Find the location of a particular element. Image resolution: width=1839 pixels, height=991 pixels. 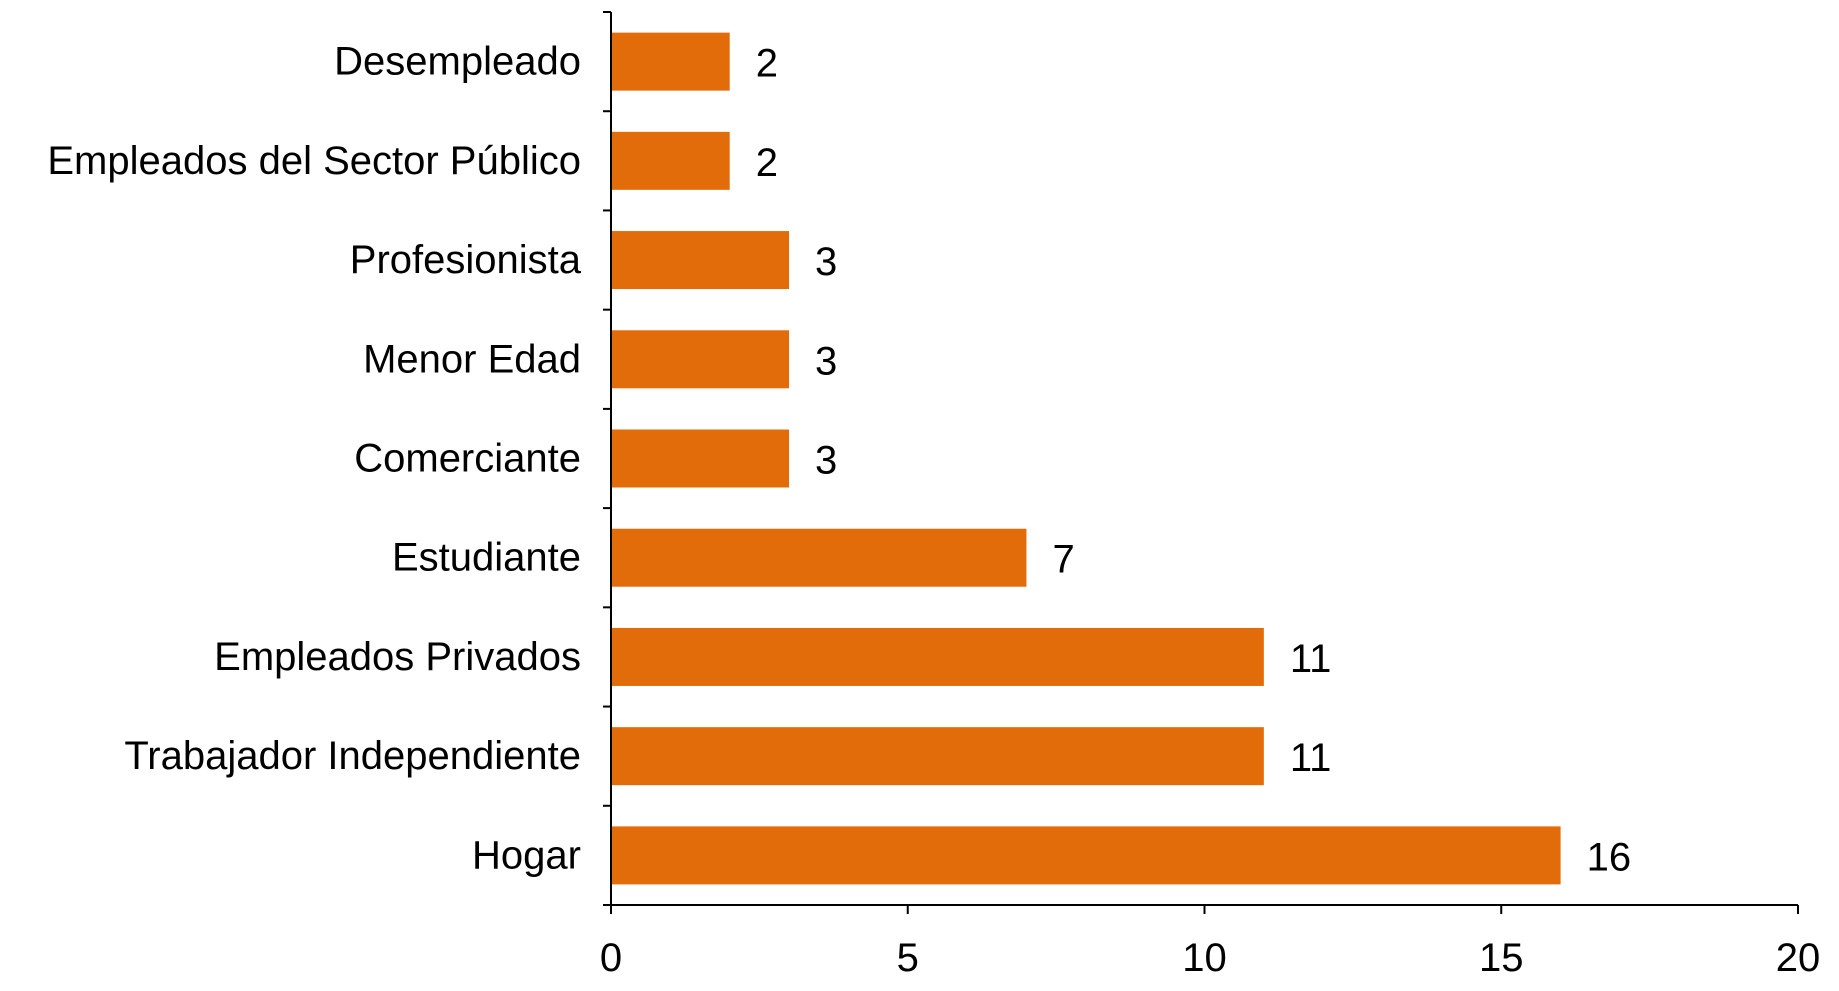

bar-profesionista is located at coordinates (700, 260).